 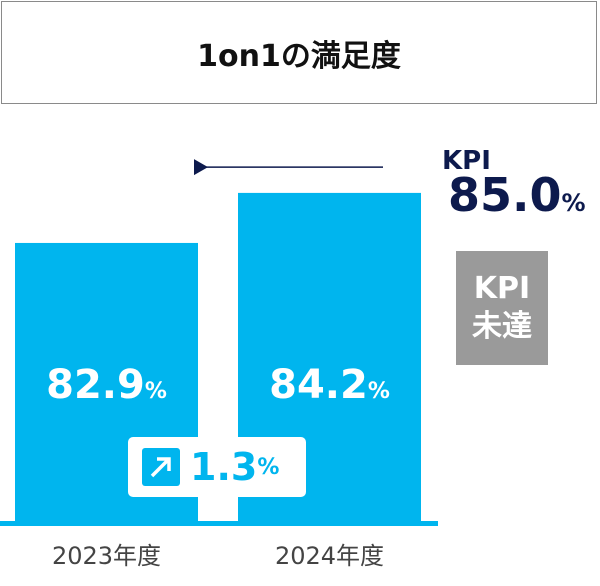 What do you see at coordinates (466, 161) in the screenshot?
I see `kpi-title: KPI` at bounding box center [466, 161].